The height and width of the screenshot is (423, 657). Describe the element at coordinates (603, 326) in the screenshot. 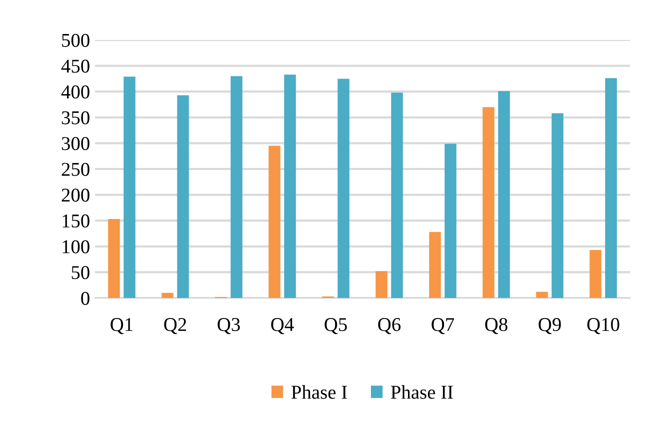

I see `x-tick-label: Q10` at that location.